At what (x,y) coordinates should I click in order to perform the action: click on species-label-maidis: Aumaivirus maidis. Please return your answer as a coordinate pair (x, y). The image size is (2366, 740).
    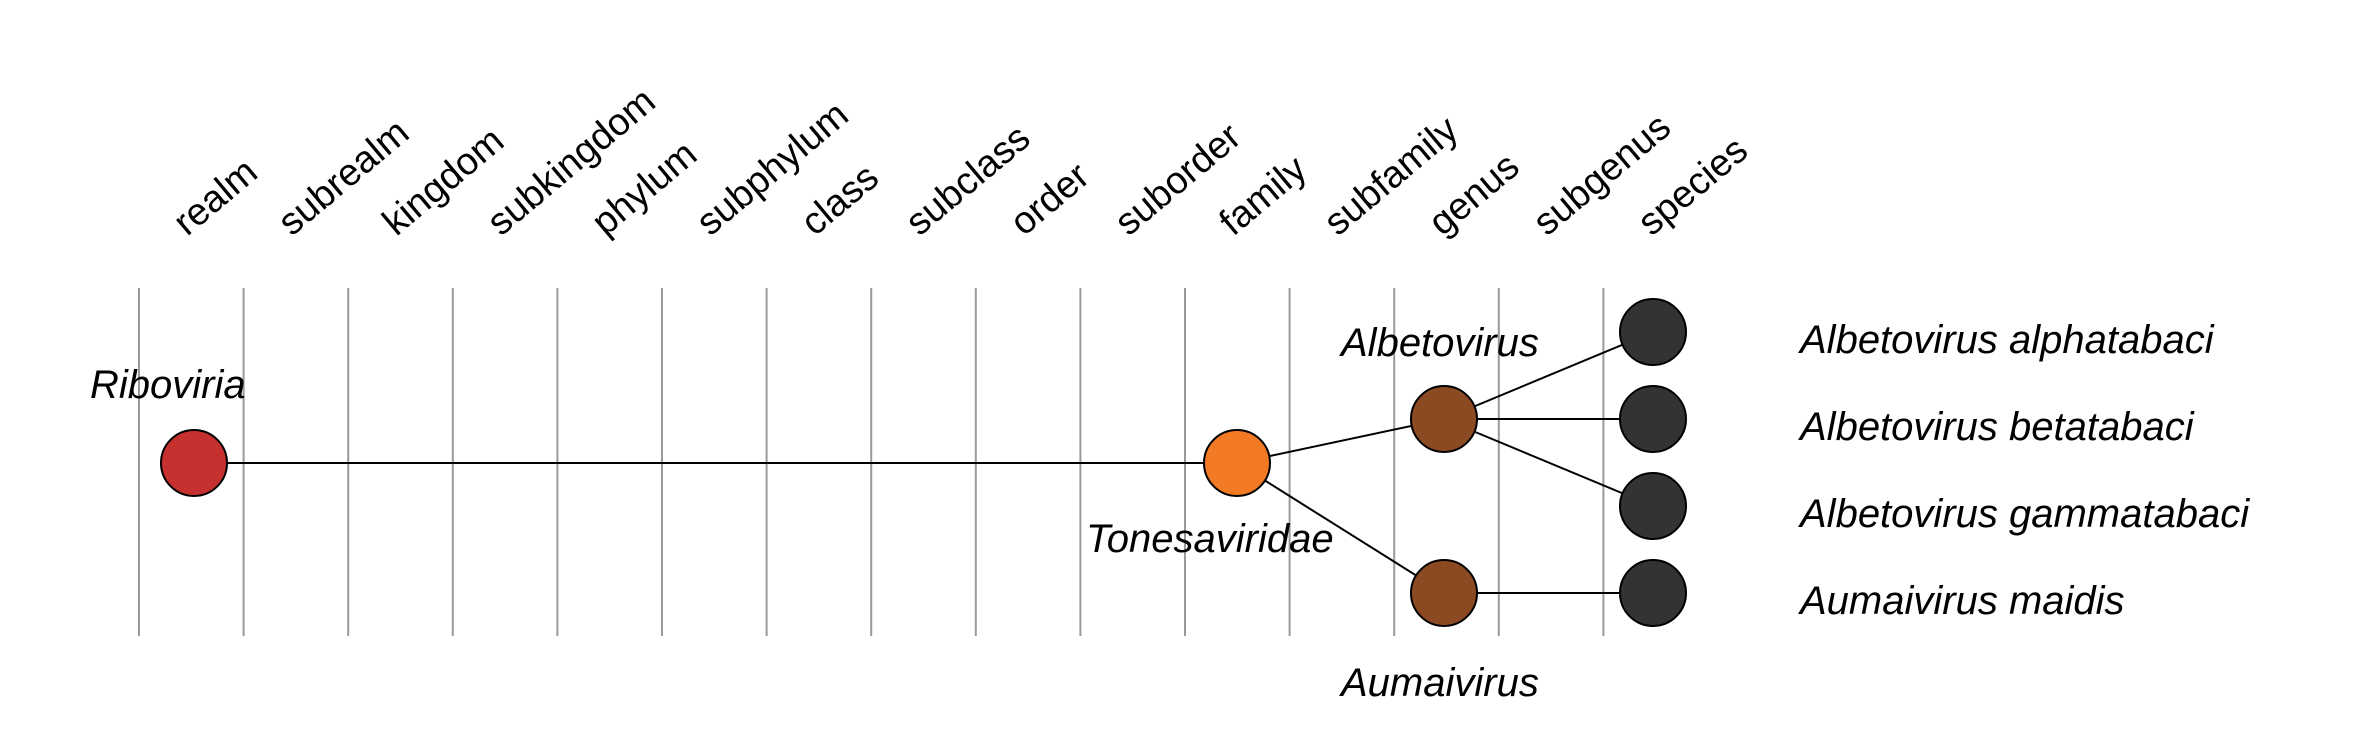
    Looking at the image, I should click on (1961, 601).